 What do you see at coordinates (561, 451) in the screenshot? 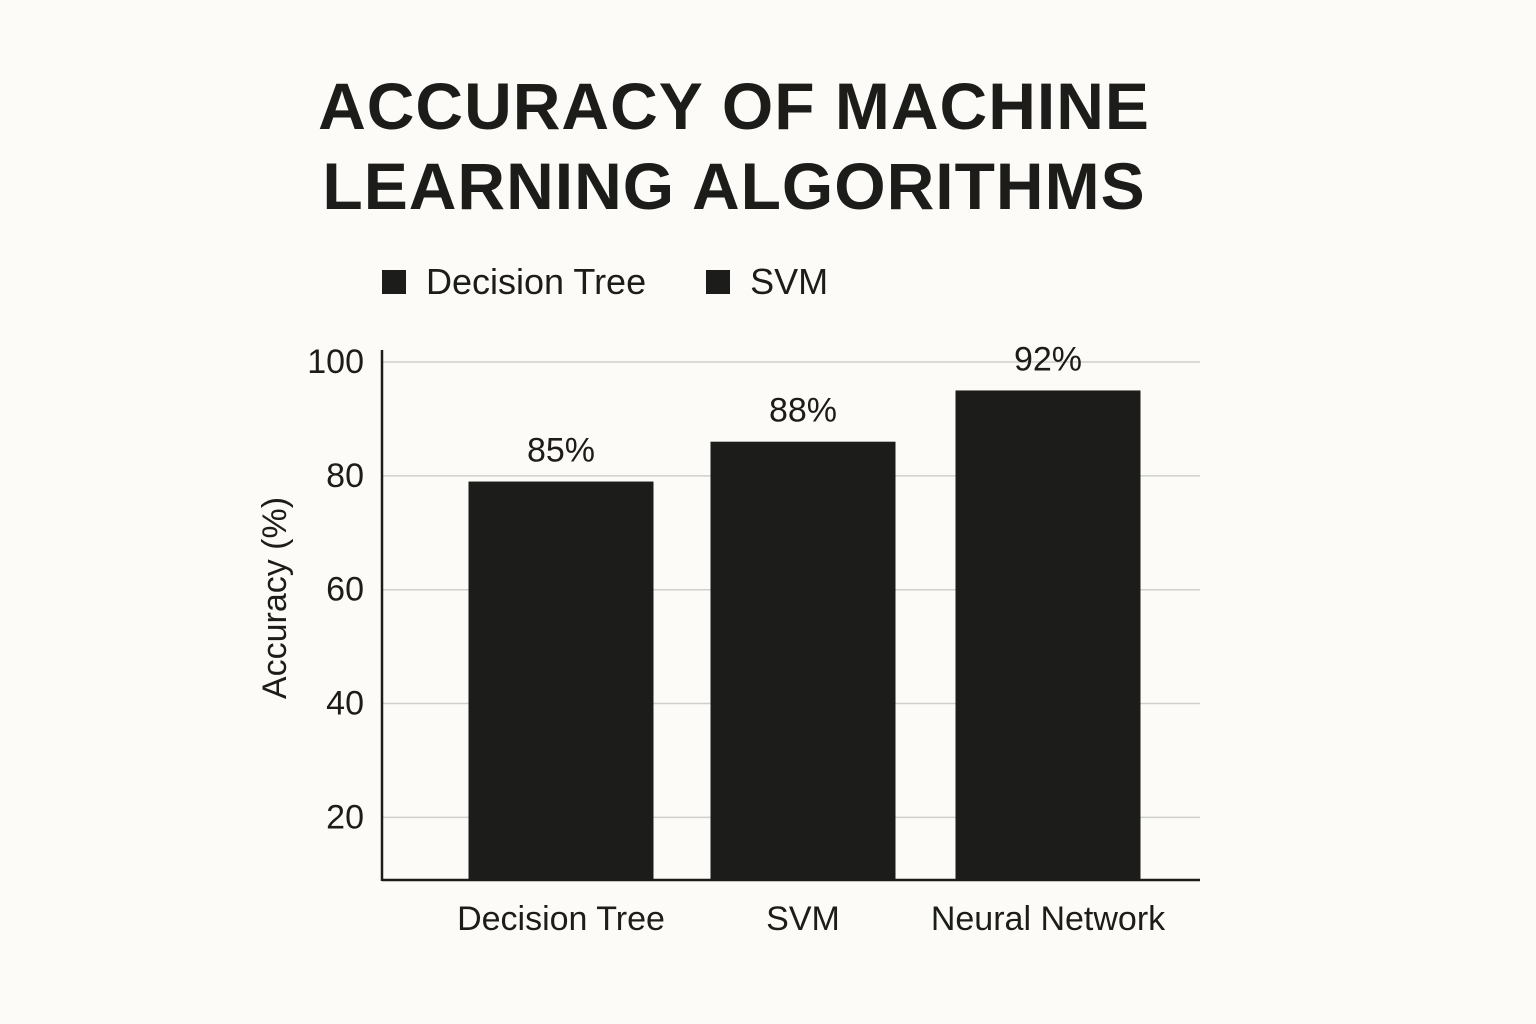
I see `data-label: 85%` at bounding box center [561, 451].